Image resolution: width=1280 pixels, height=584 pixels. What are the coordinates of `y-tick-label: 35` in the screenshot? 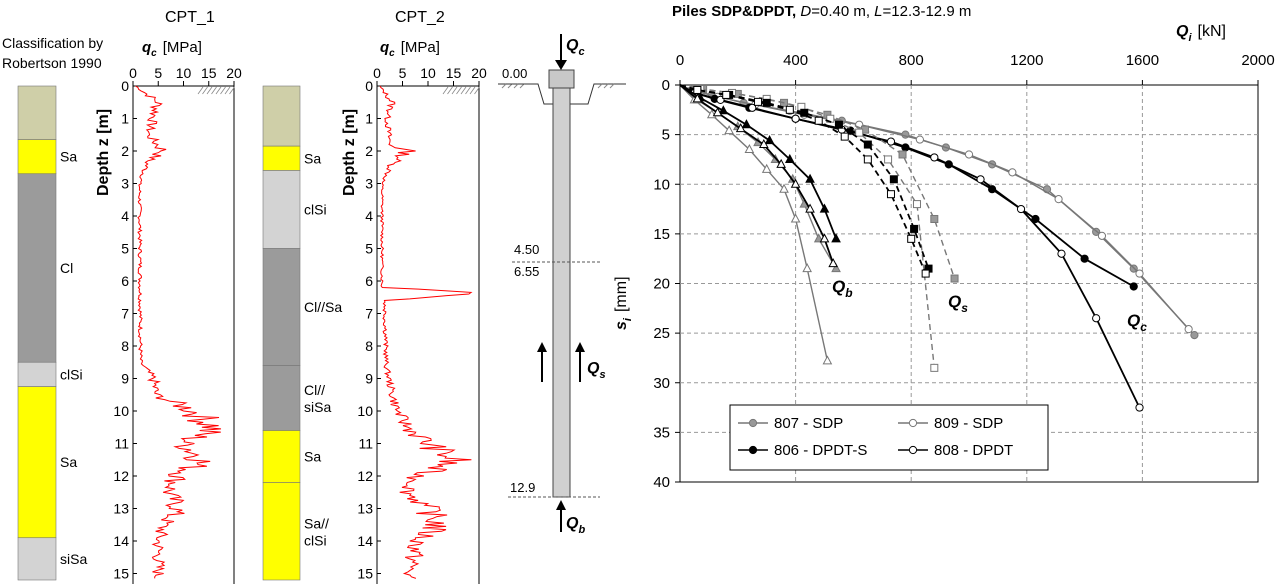 It's located at (661, 432).